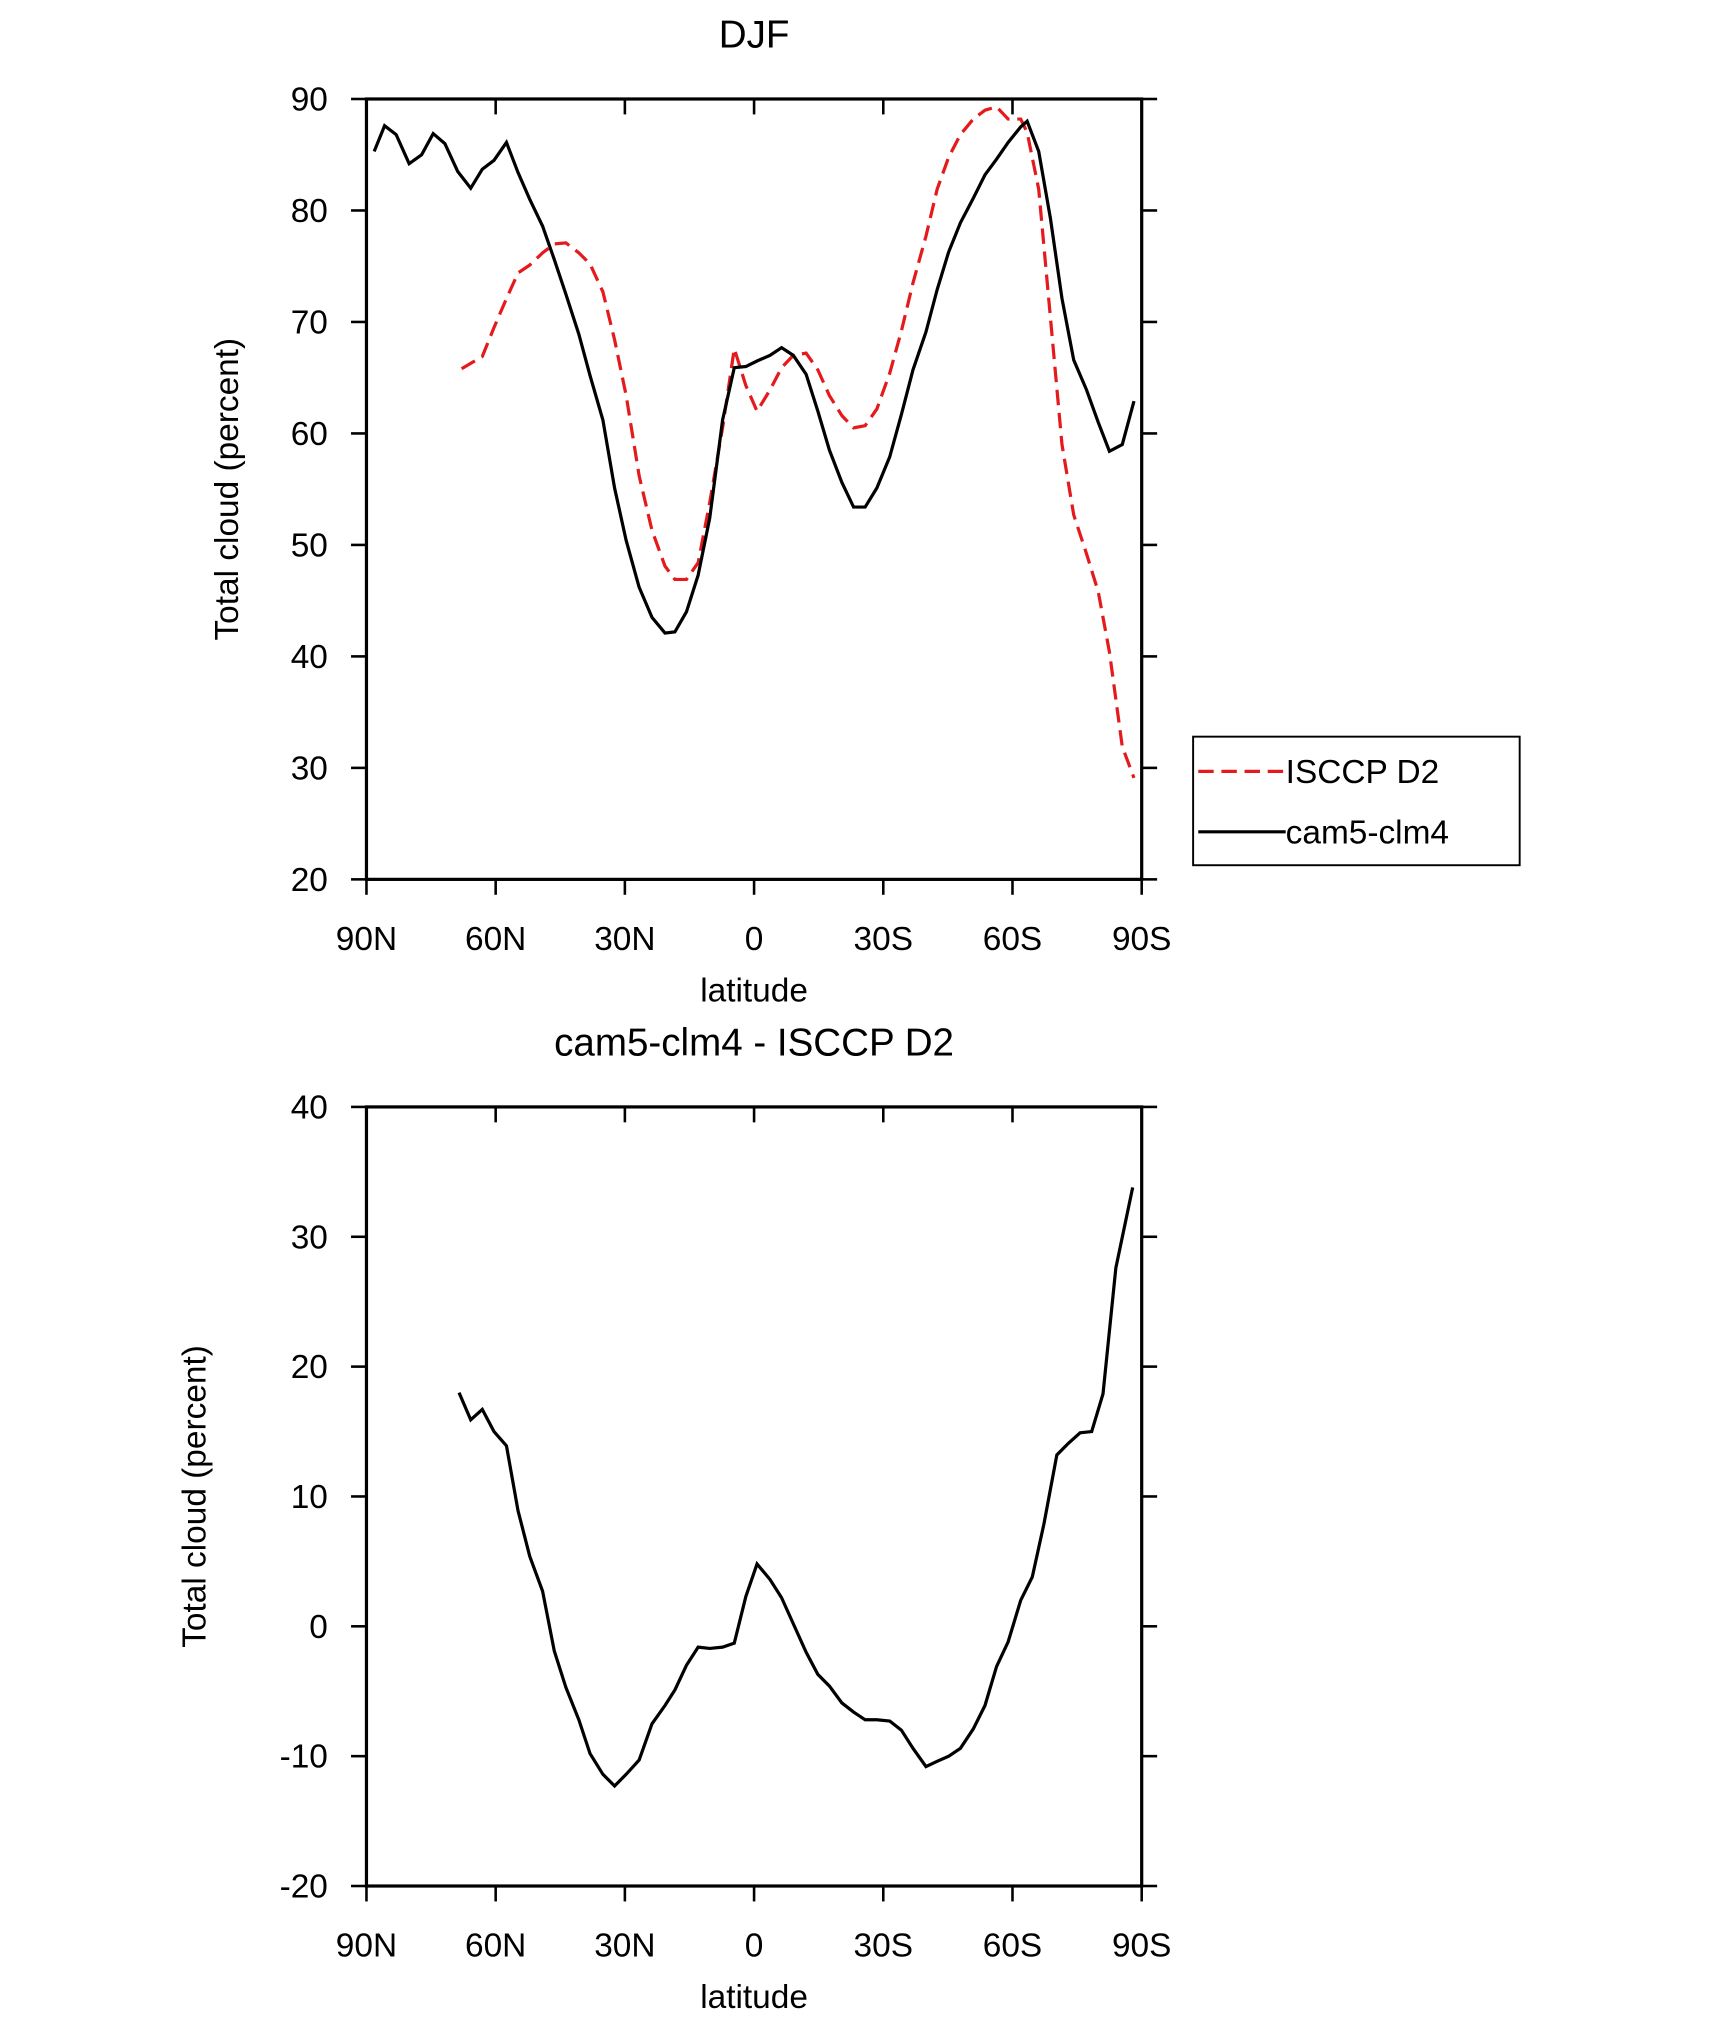 The height and width of the screenshot is (2021, 1710). What do you see at coordinates (304, 1887) in the screenshot?
I see `y-tick-label: -20` at bounding box center [304, 1887].